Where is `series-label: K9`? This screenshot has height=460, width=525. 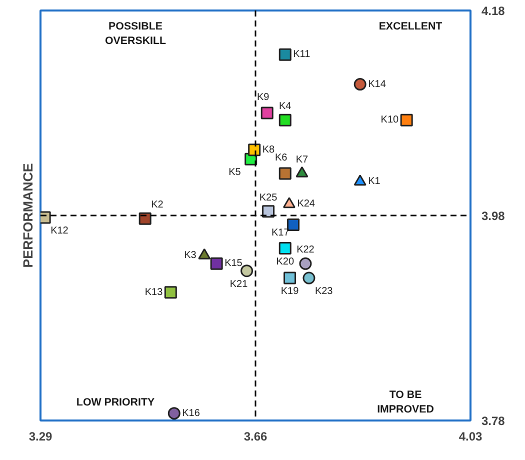 series-label: K9 is located at coordinates (263, 97).